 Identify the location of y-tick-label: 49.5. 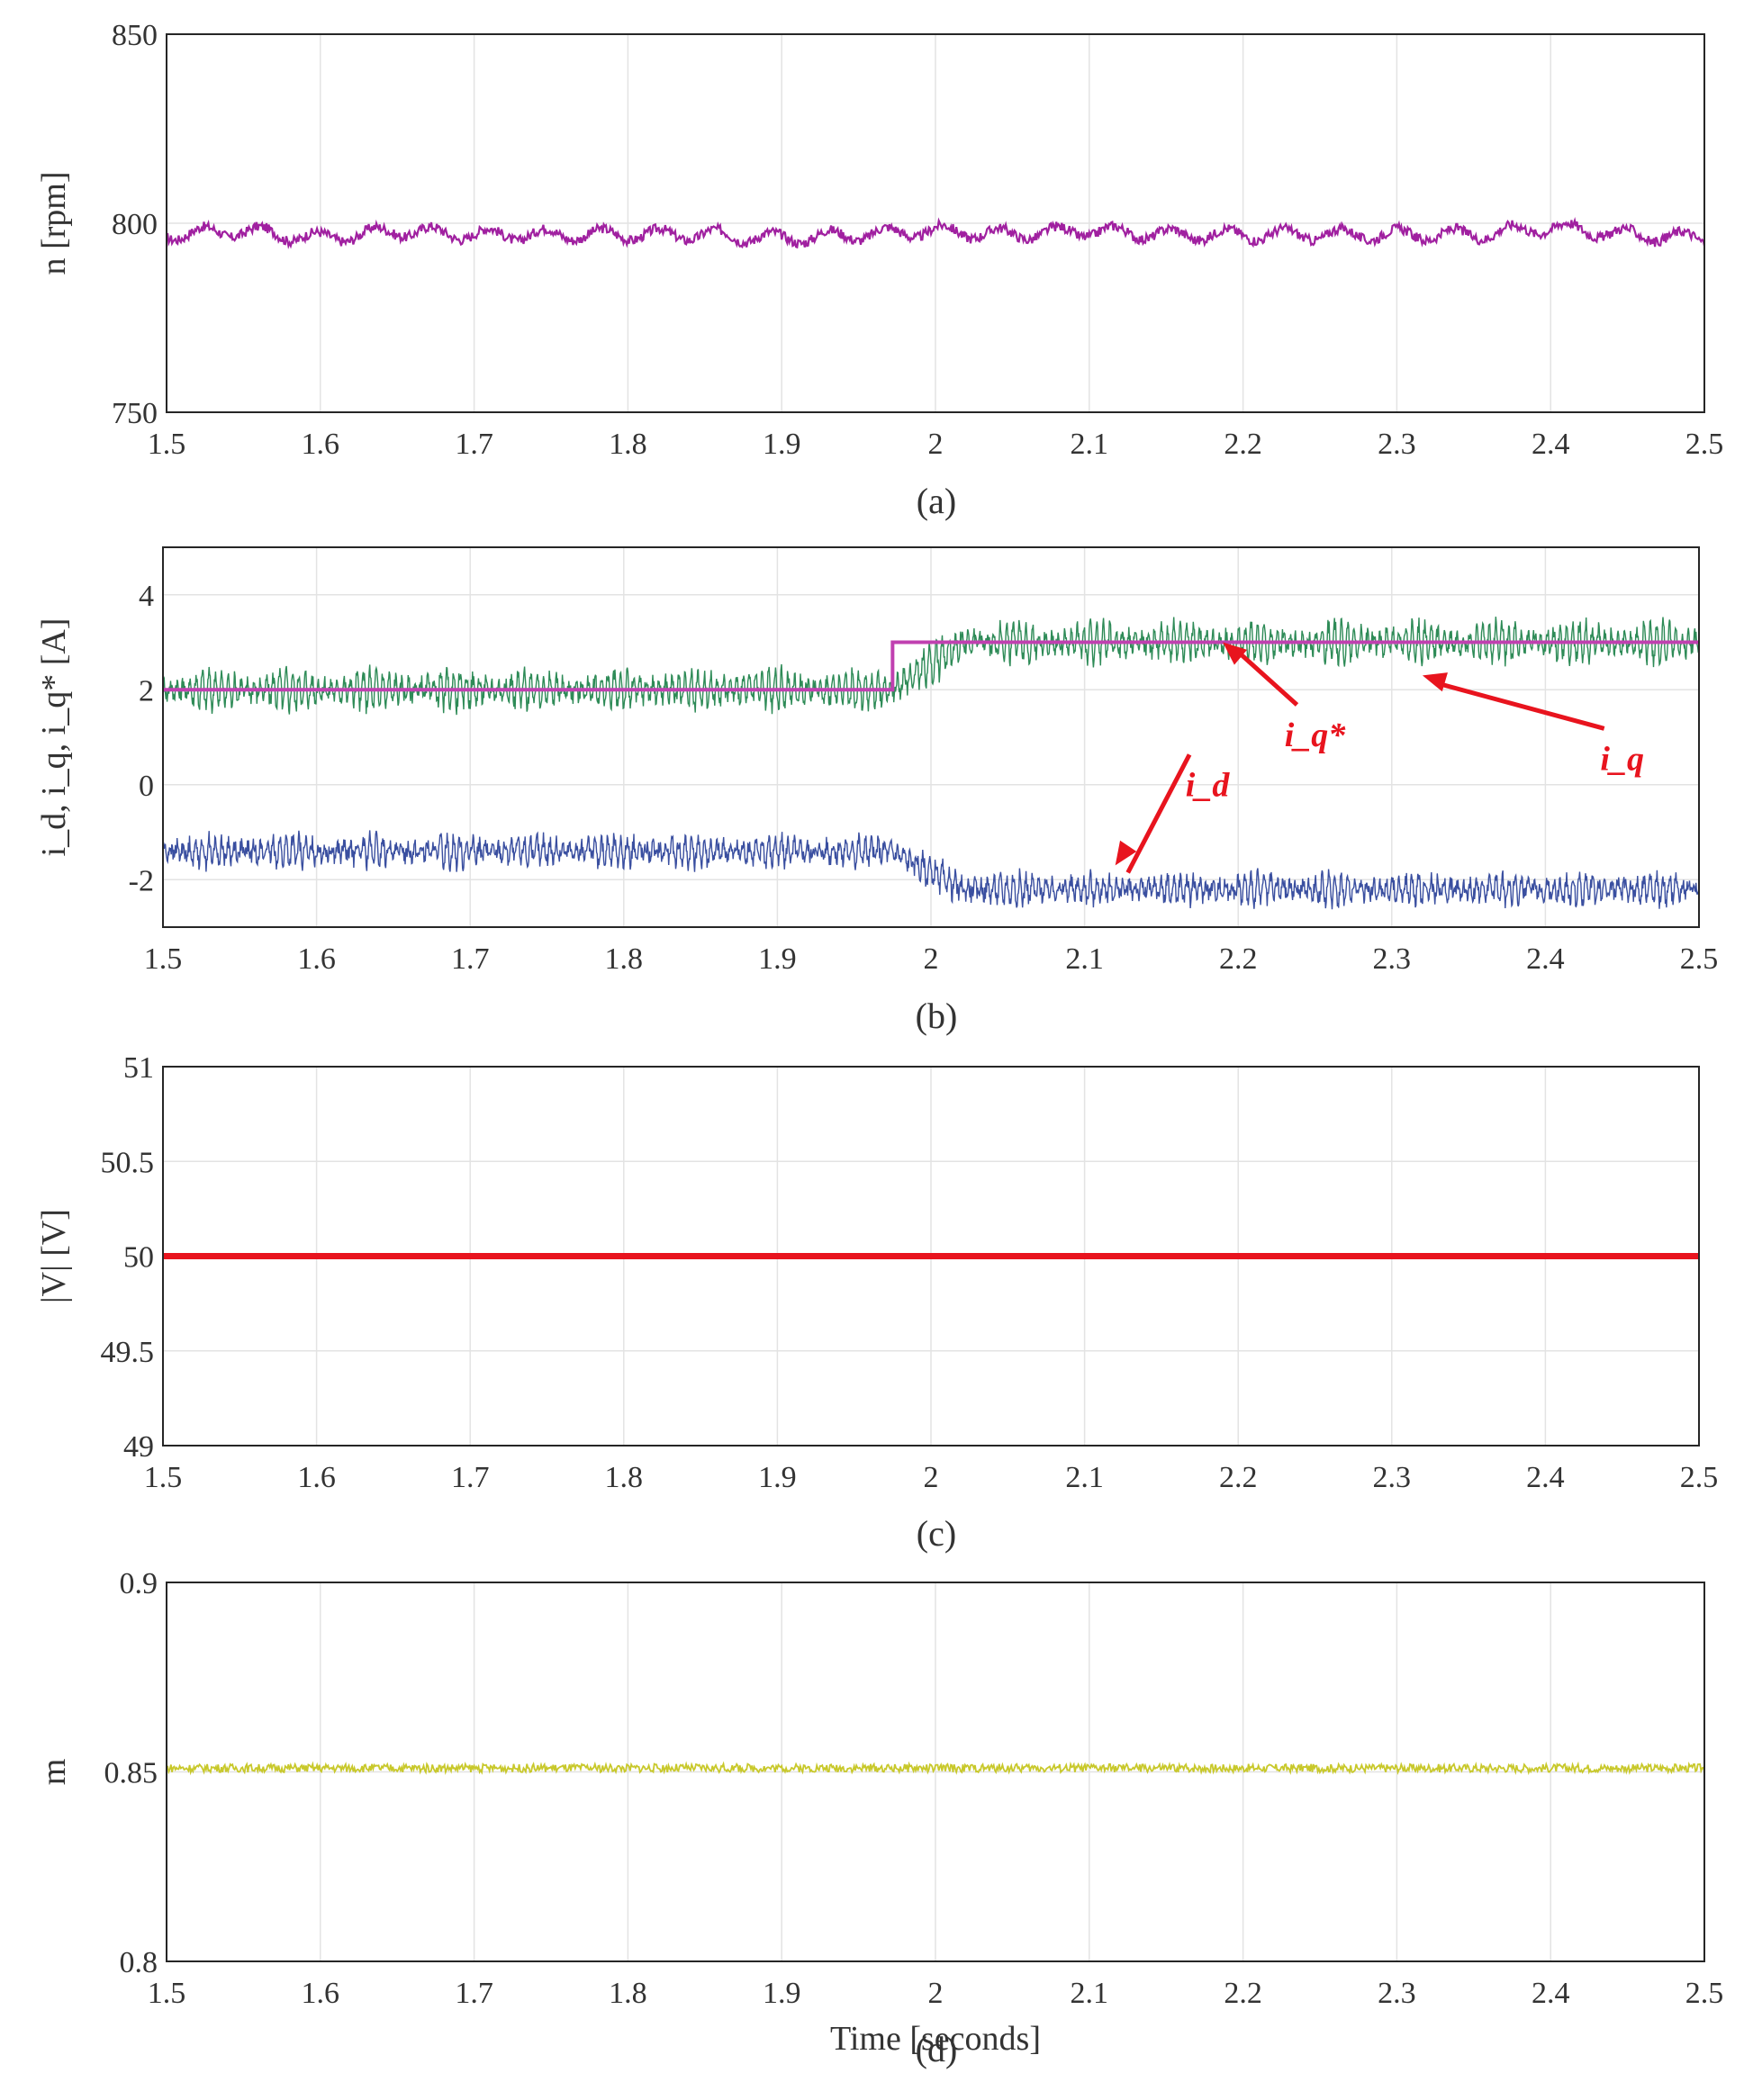
(128, 1352).